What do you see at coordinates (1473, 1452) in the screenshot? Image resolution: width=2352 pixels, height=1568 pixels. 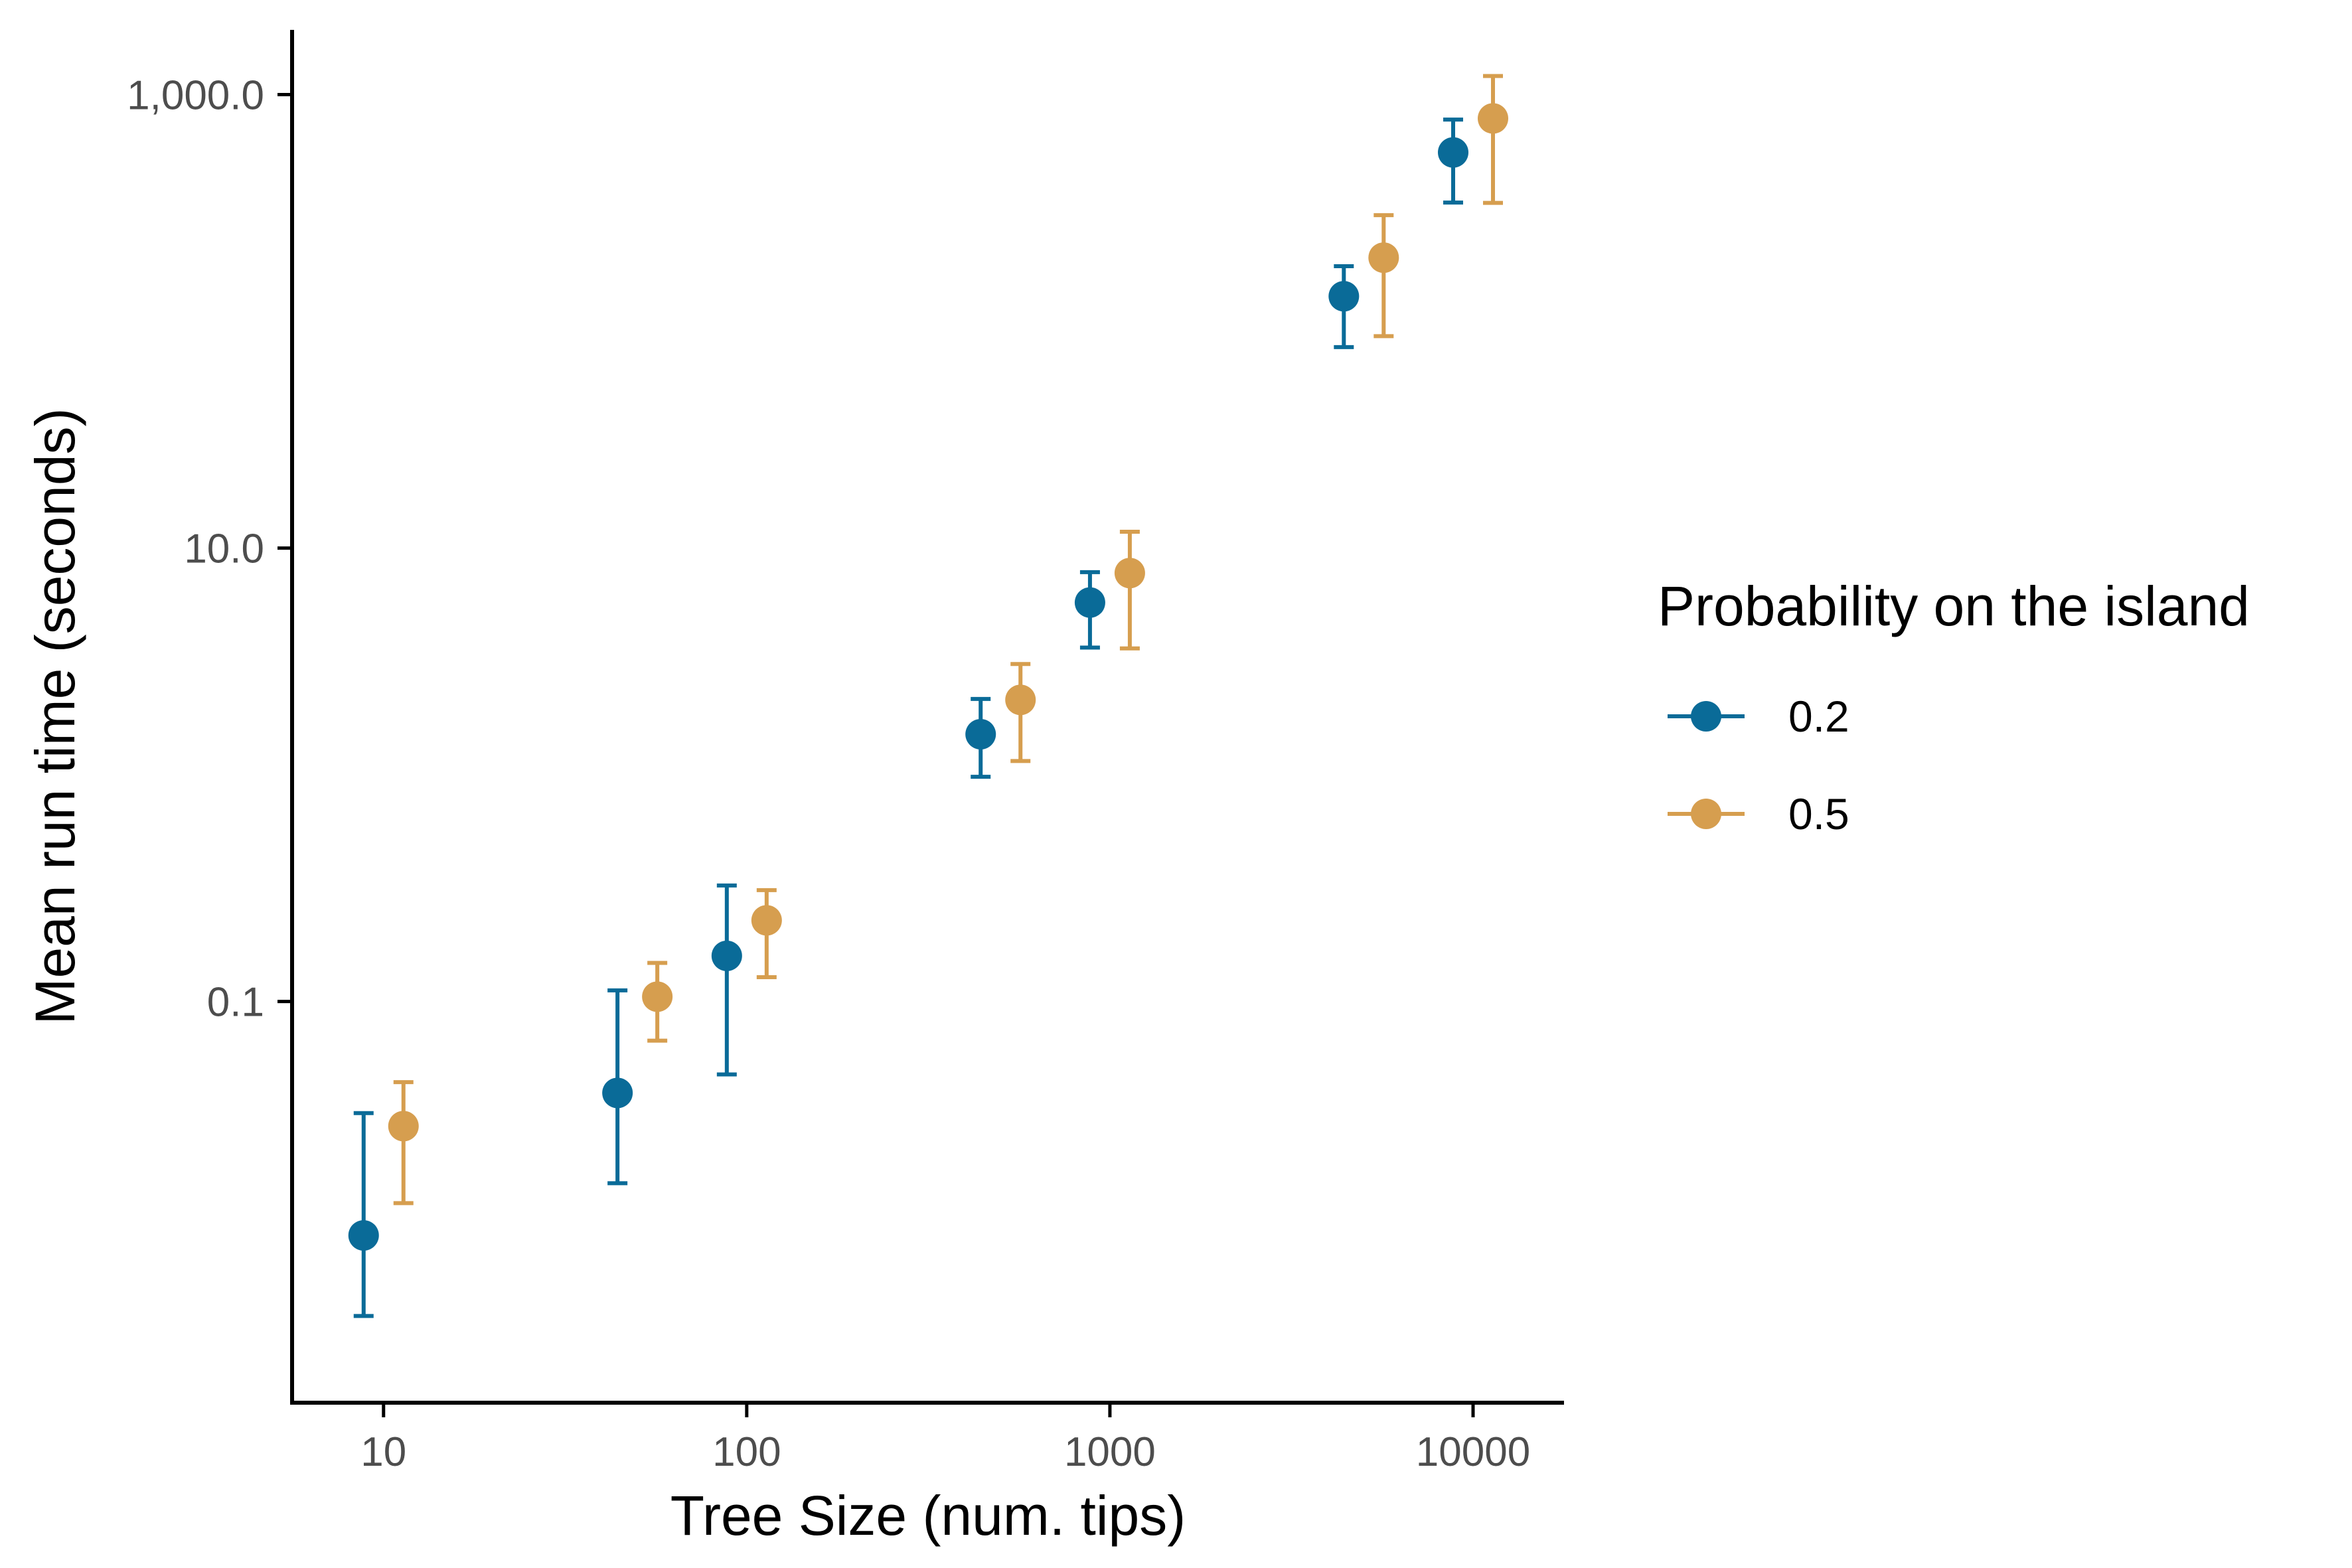 I see `x-tick-label: 10000` at bounding box center [1473, 1452].